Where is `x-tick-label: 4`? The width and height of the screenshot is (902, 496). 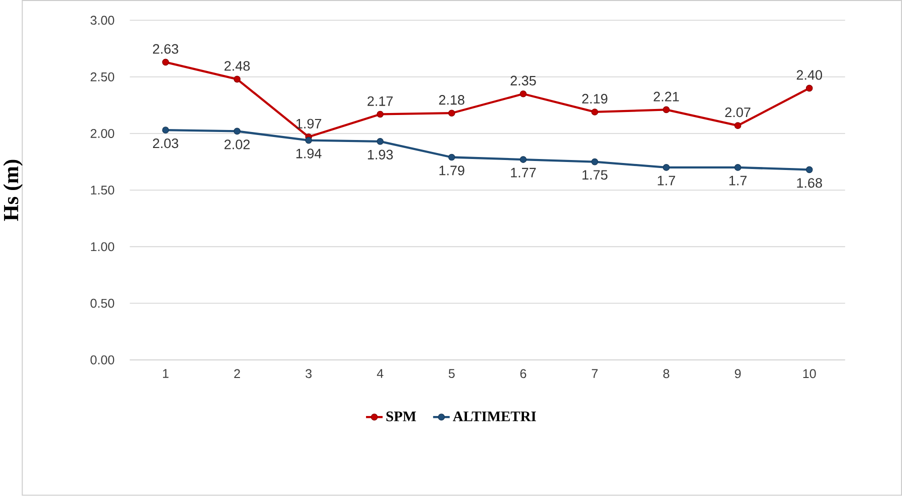
x-tick-label: 4 is located at coordinates (380, 373).